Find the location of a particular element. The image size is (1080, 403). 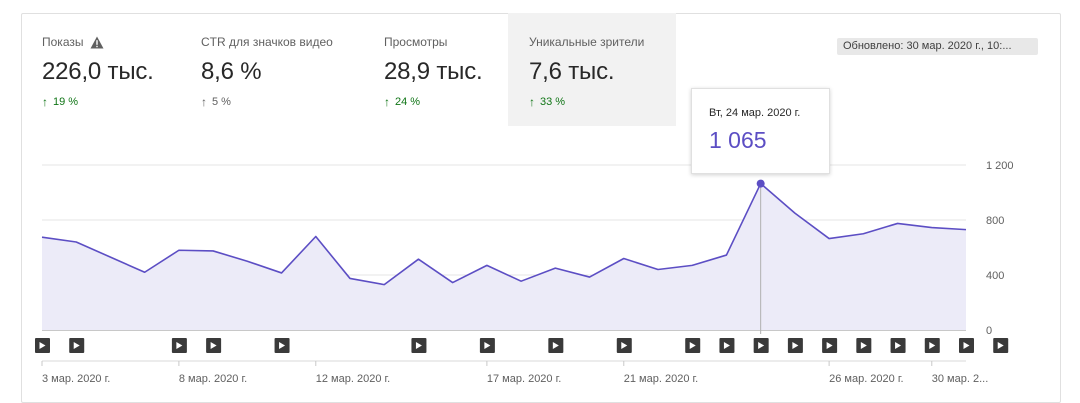

y-tick-label: 1 200 is located at coordinates (1000, 166).